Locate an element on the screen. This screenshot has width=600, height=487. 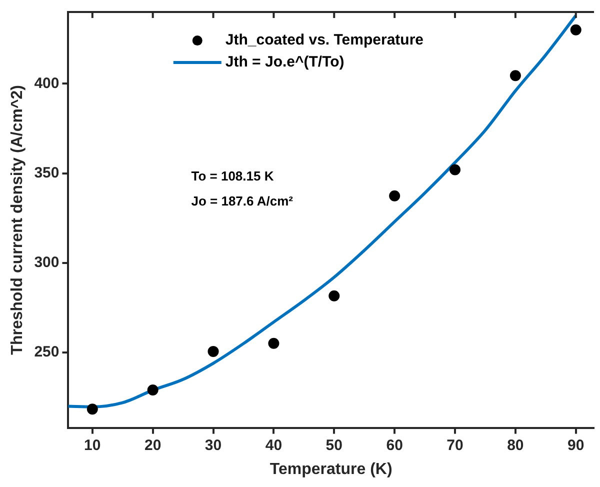
x-tick-label: 10 is located at coordinates (92, 445).